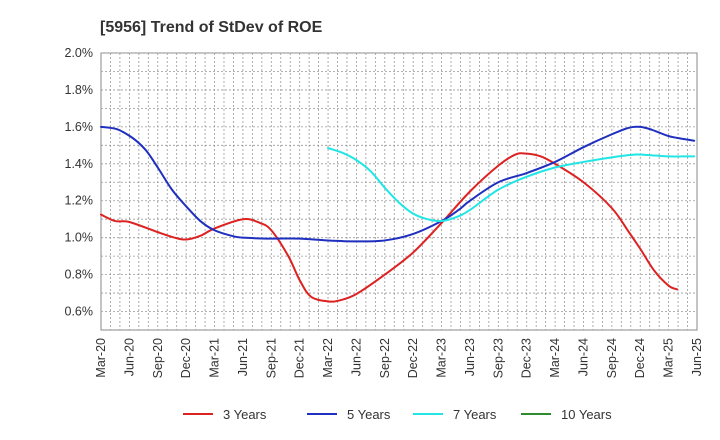  What do you see at coordinates (300, 358) in the screenshot?
I see `x-tick-label: Dec-21` at bounding box center [300, 358].